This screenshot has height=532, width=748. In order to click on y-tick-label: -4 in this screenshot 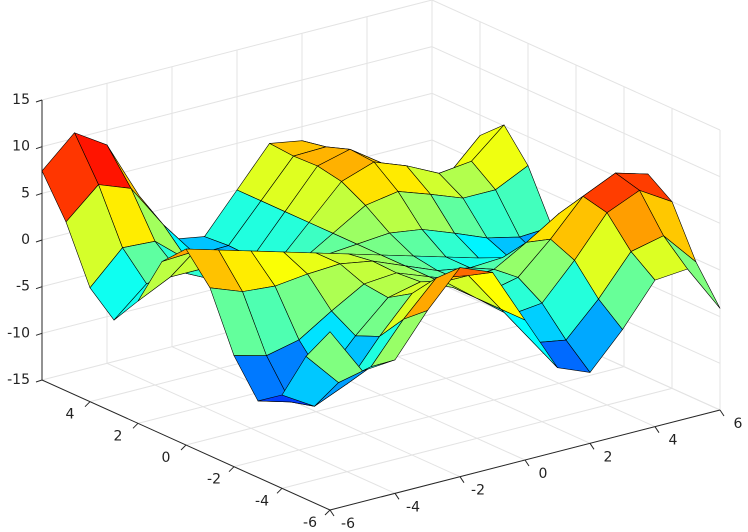, I will do `click(262, 501)`.